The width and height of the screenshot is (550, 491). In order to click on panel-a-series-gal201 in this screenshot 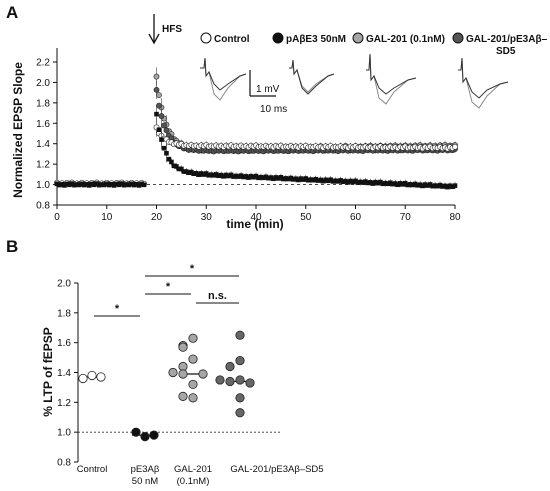, I will do `click(305, 109)`.